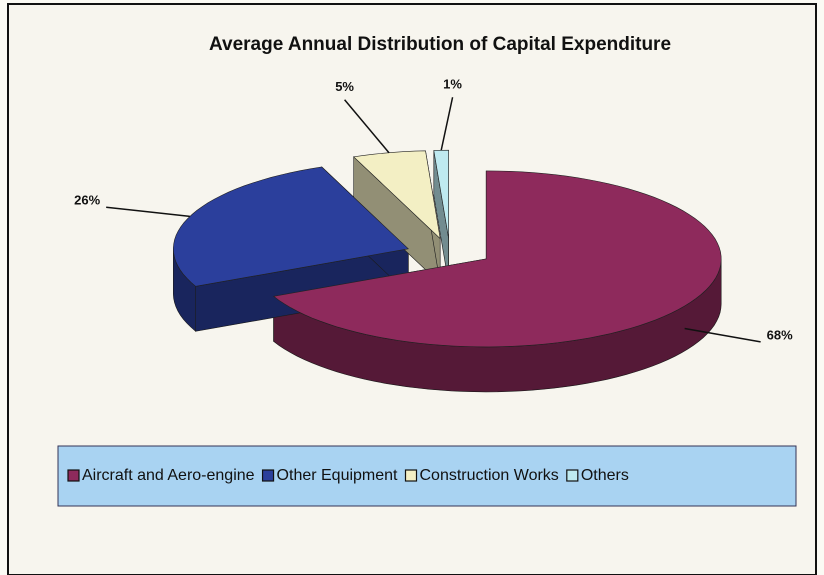 The height and width of the screenshot is (575, 824). Describe the element at coordinates (168, 475) in the screenshot. I see `legend-label: Aircraft and Aero-engine` at that location.